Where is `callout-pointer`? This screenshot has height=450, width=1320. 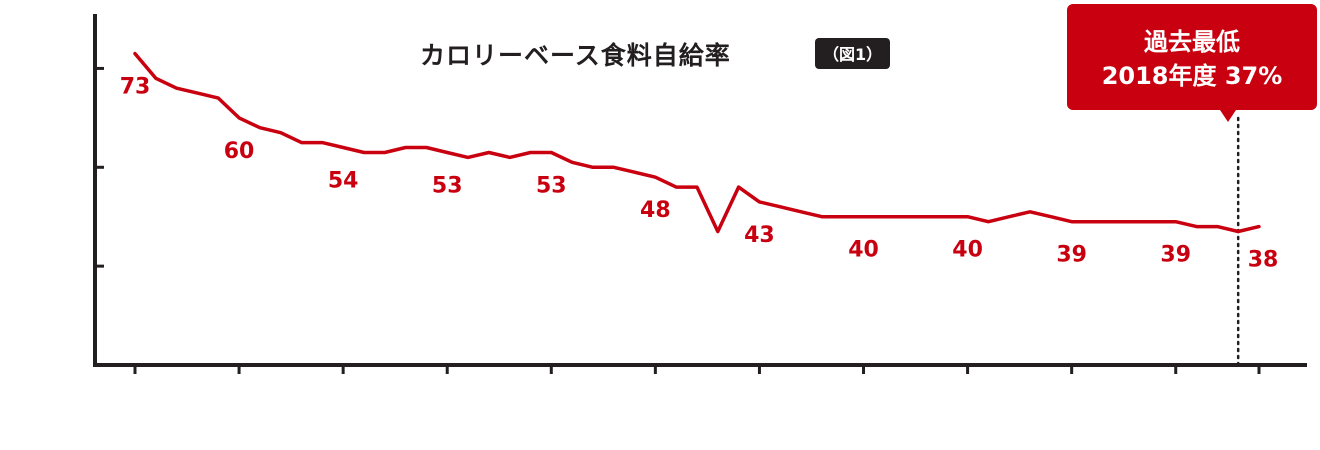 callout-pointer is located at coordinates (1228, 116).